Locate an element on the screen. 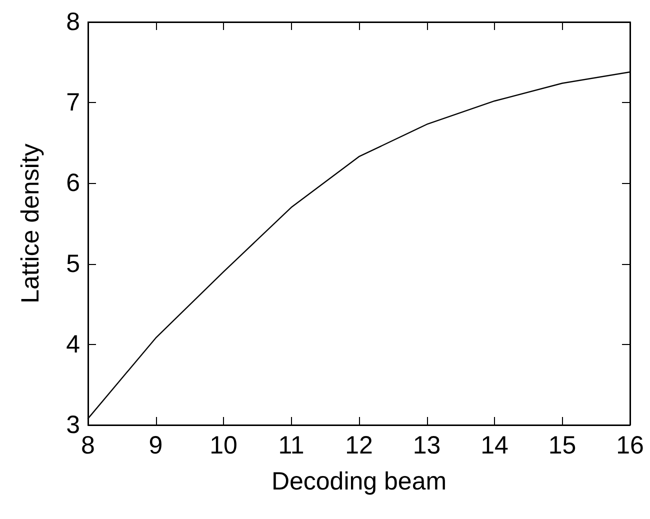 This screenshot has width=650, height=519. x-tick-label: 10 is located at coordinates (224, 446).